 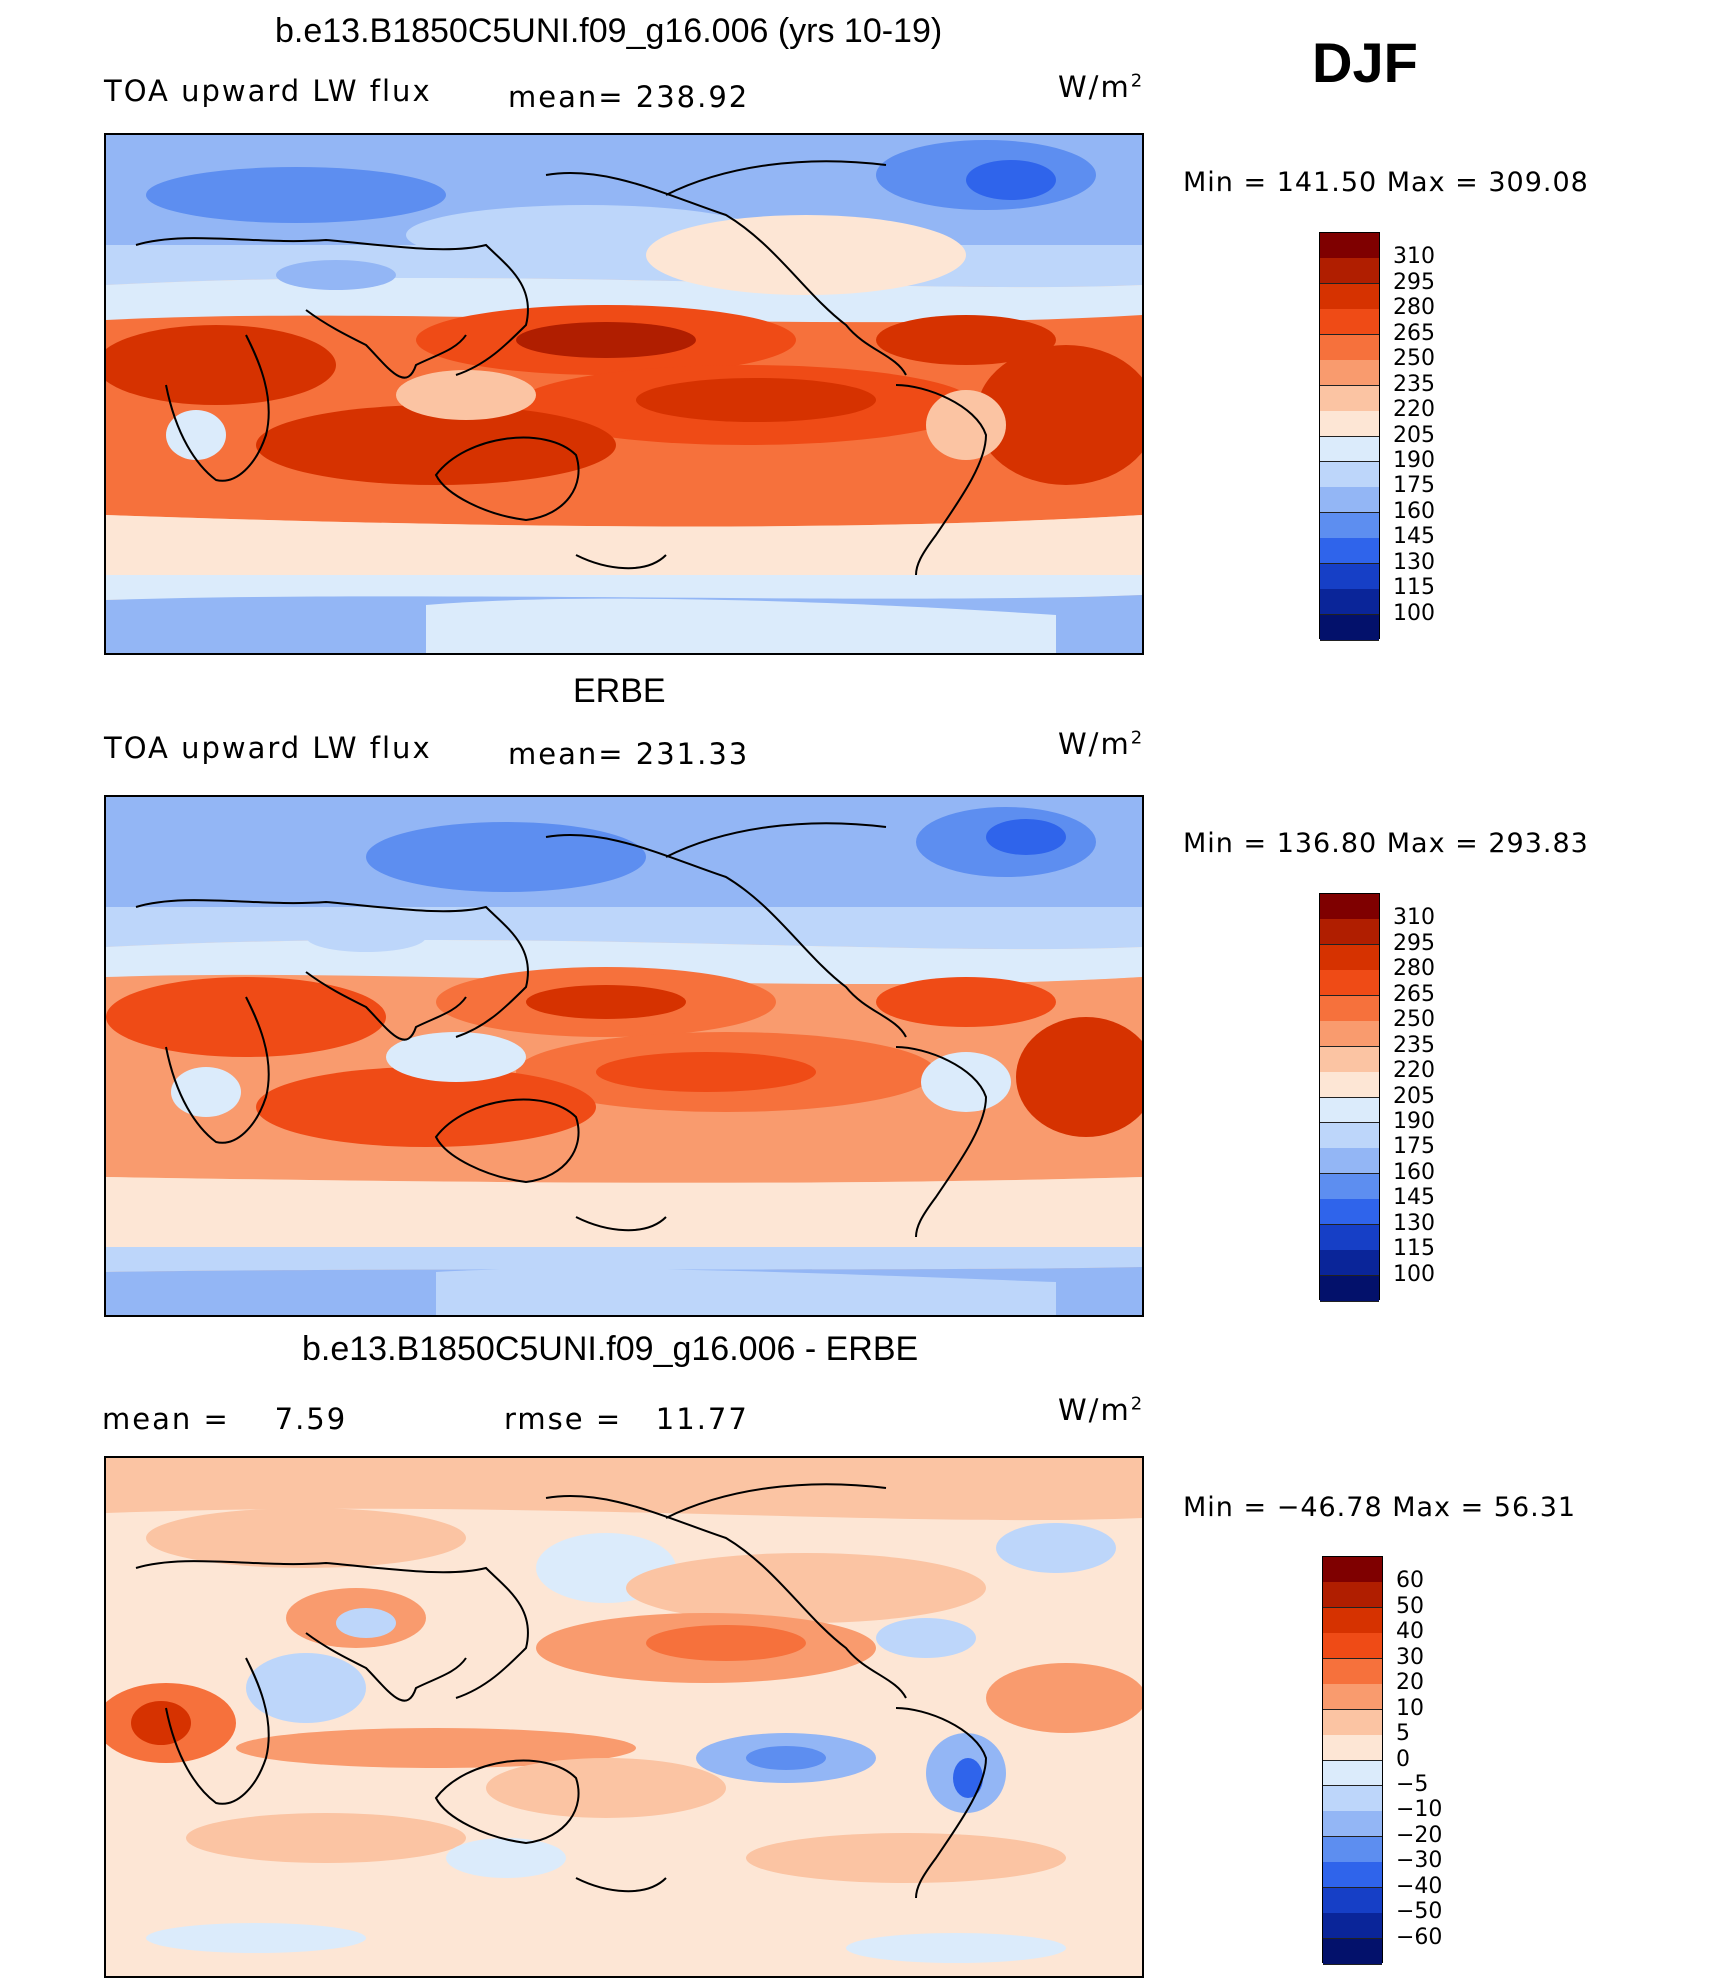 What do you see at coordinates (1419, 1810) in the screenshot?
I see `colorbar-tick-label: −10` at bounding box center [1419, 1810].